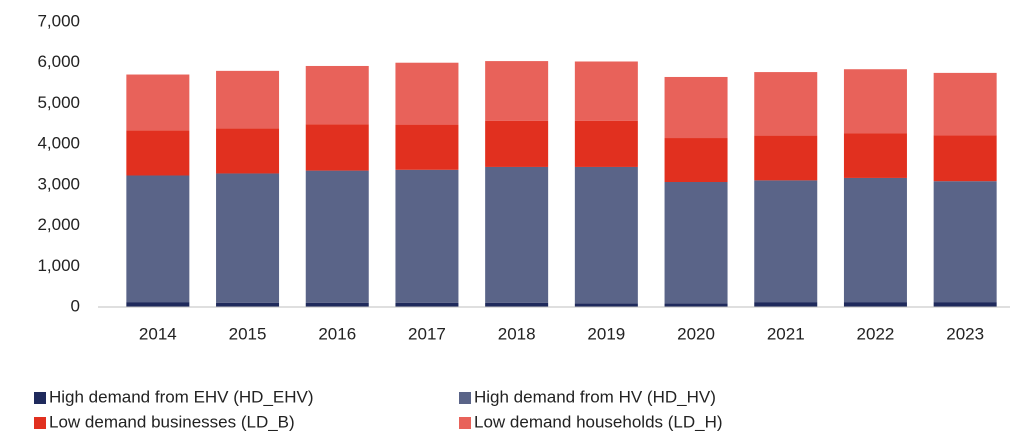 This screenshot has width=1011, height=436. What do you see at coordinates (75, 305) in the screenshot?
I see `y-tick-label: 0` at bounding box center [75, 305].